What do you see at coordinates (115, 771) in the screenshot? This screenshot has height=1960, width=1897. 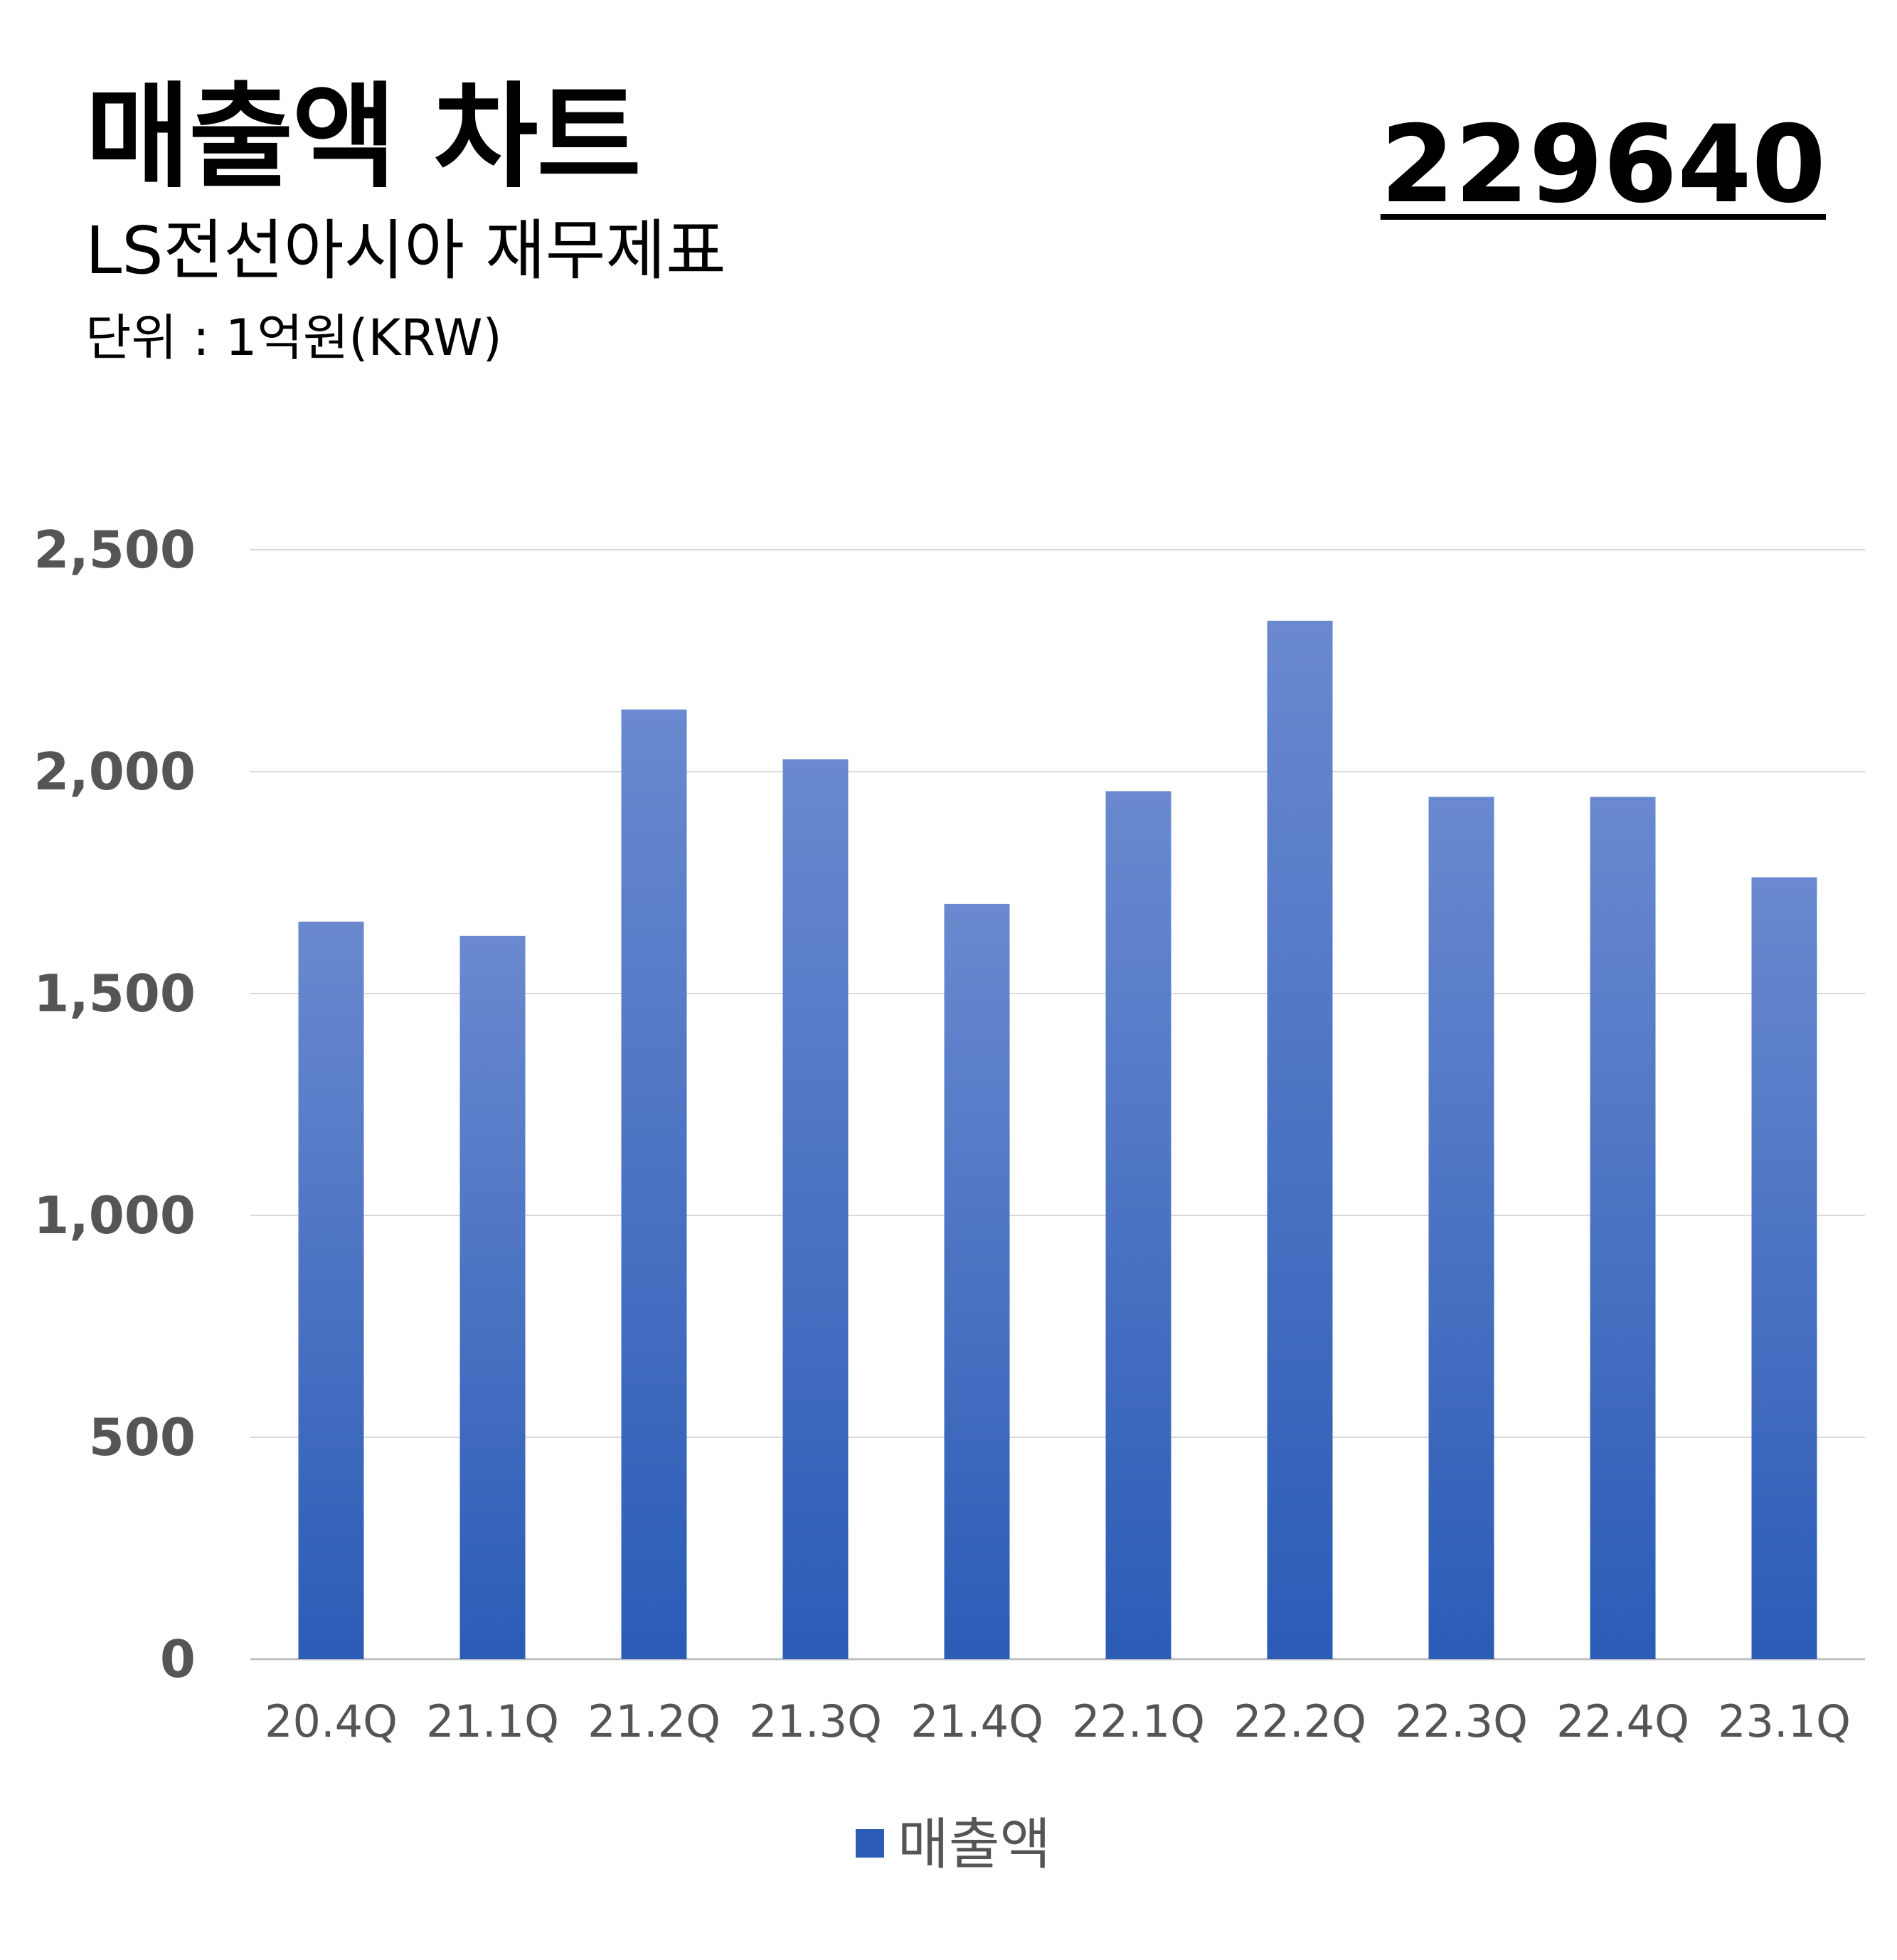 I see `y-tick-label: 2,000` at bounding box center [115, 771].